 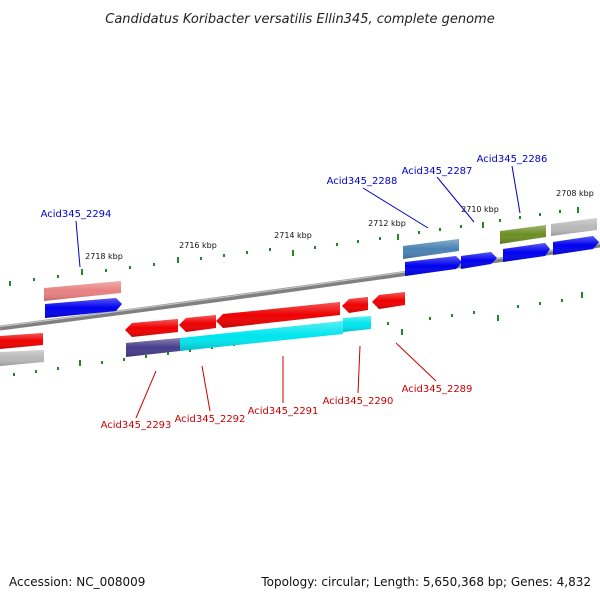 I want to click on label-acid345-2289: Acid345_2289, so click(x=437, y=389).